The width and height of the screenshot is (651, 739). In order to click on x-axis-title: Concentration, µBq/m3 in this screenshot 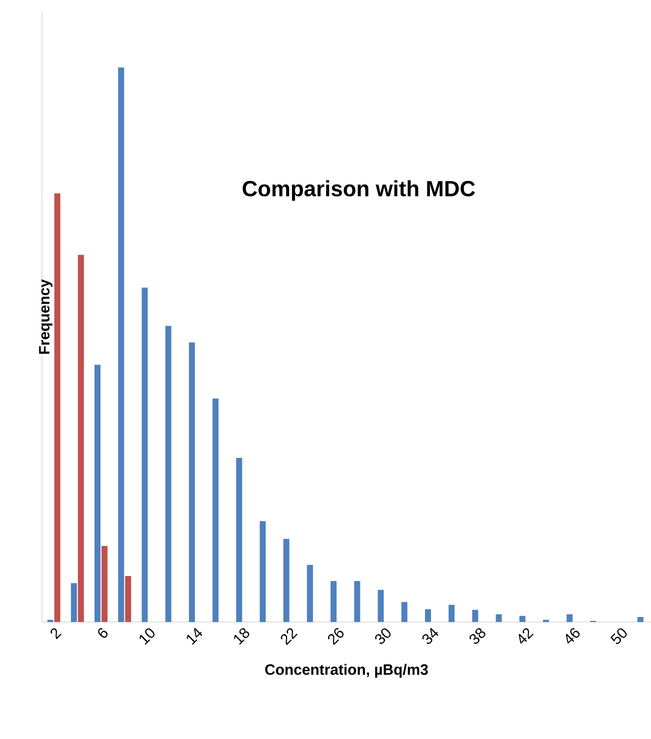, I will do `click(346, 671)`.